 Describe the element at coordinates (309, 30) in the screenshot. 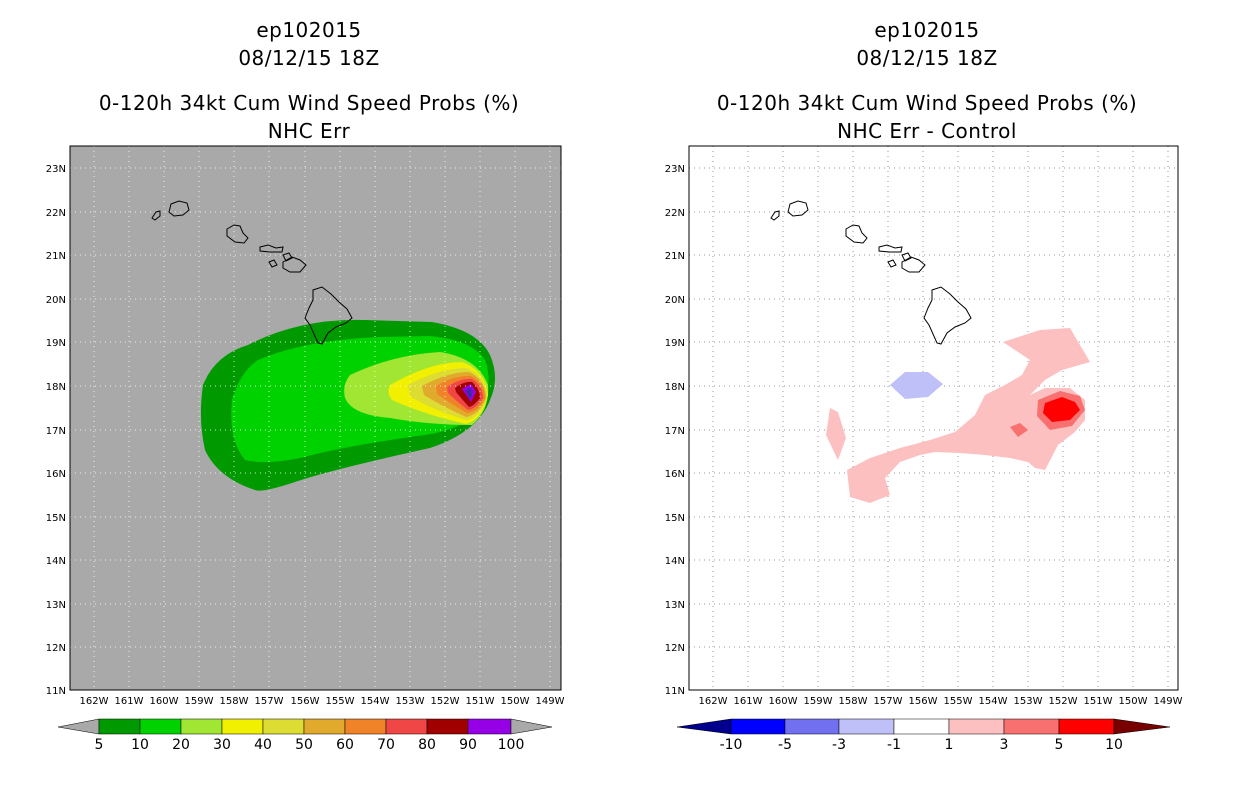

I see `left-storm-id: ep102015` at that location.